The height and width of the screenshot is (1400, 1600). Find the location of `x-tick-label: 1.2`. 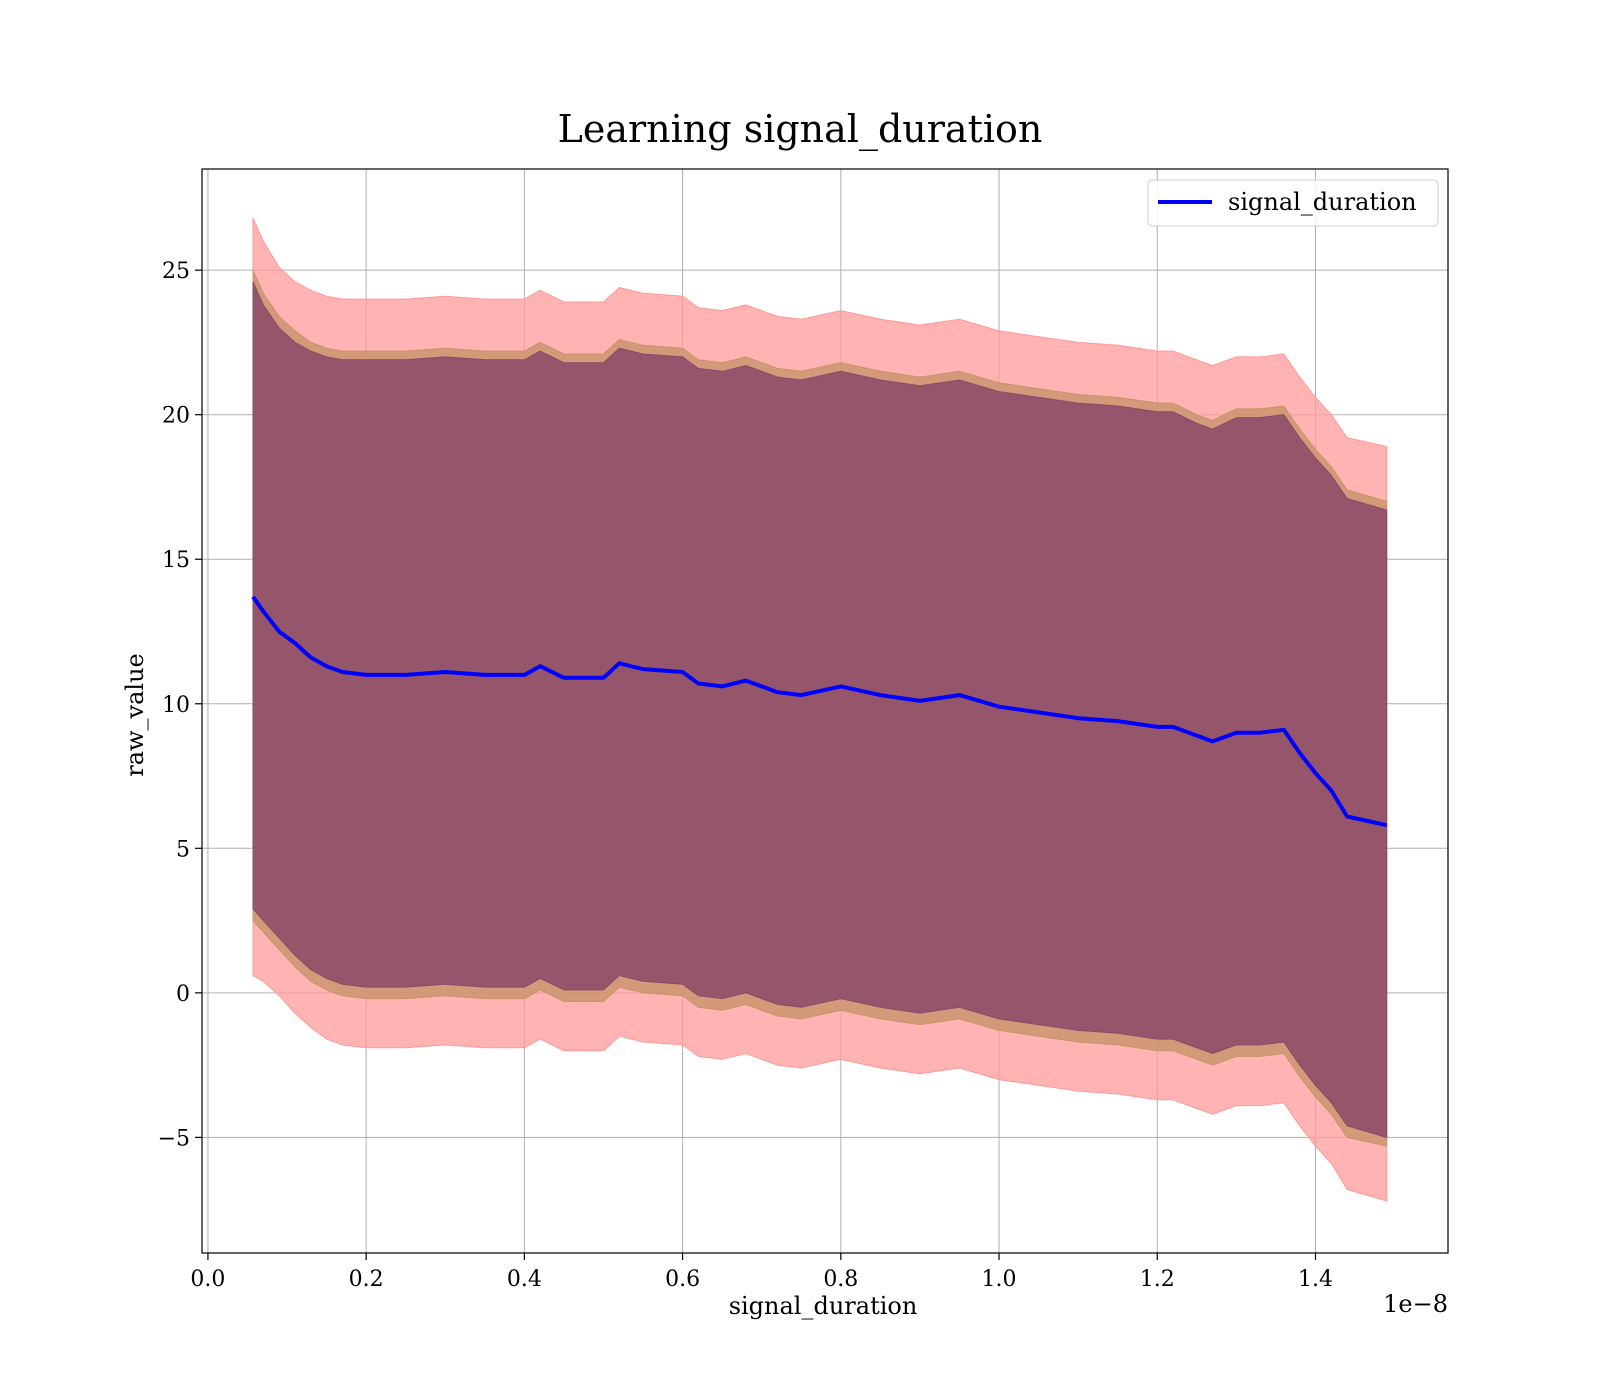

x-tick-label: 1.2 is located at coordinates (1157, 1279).